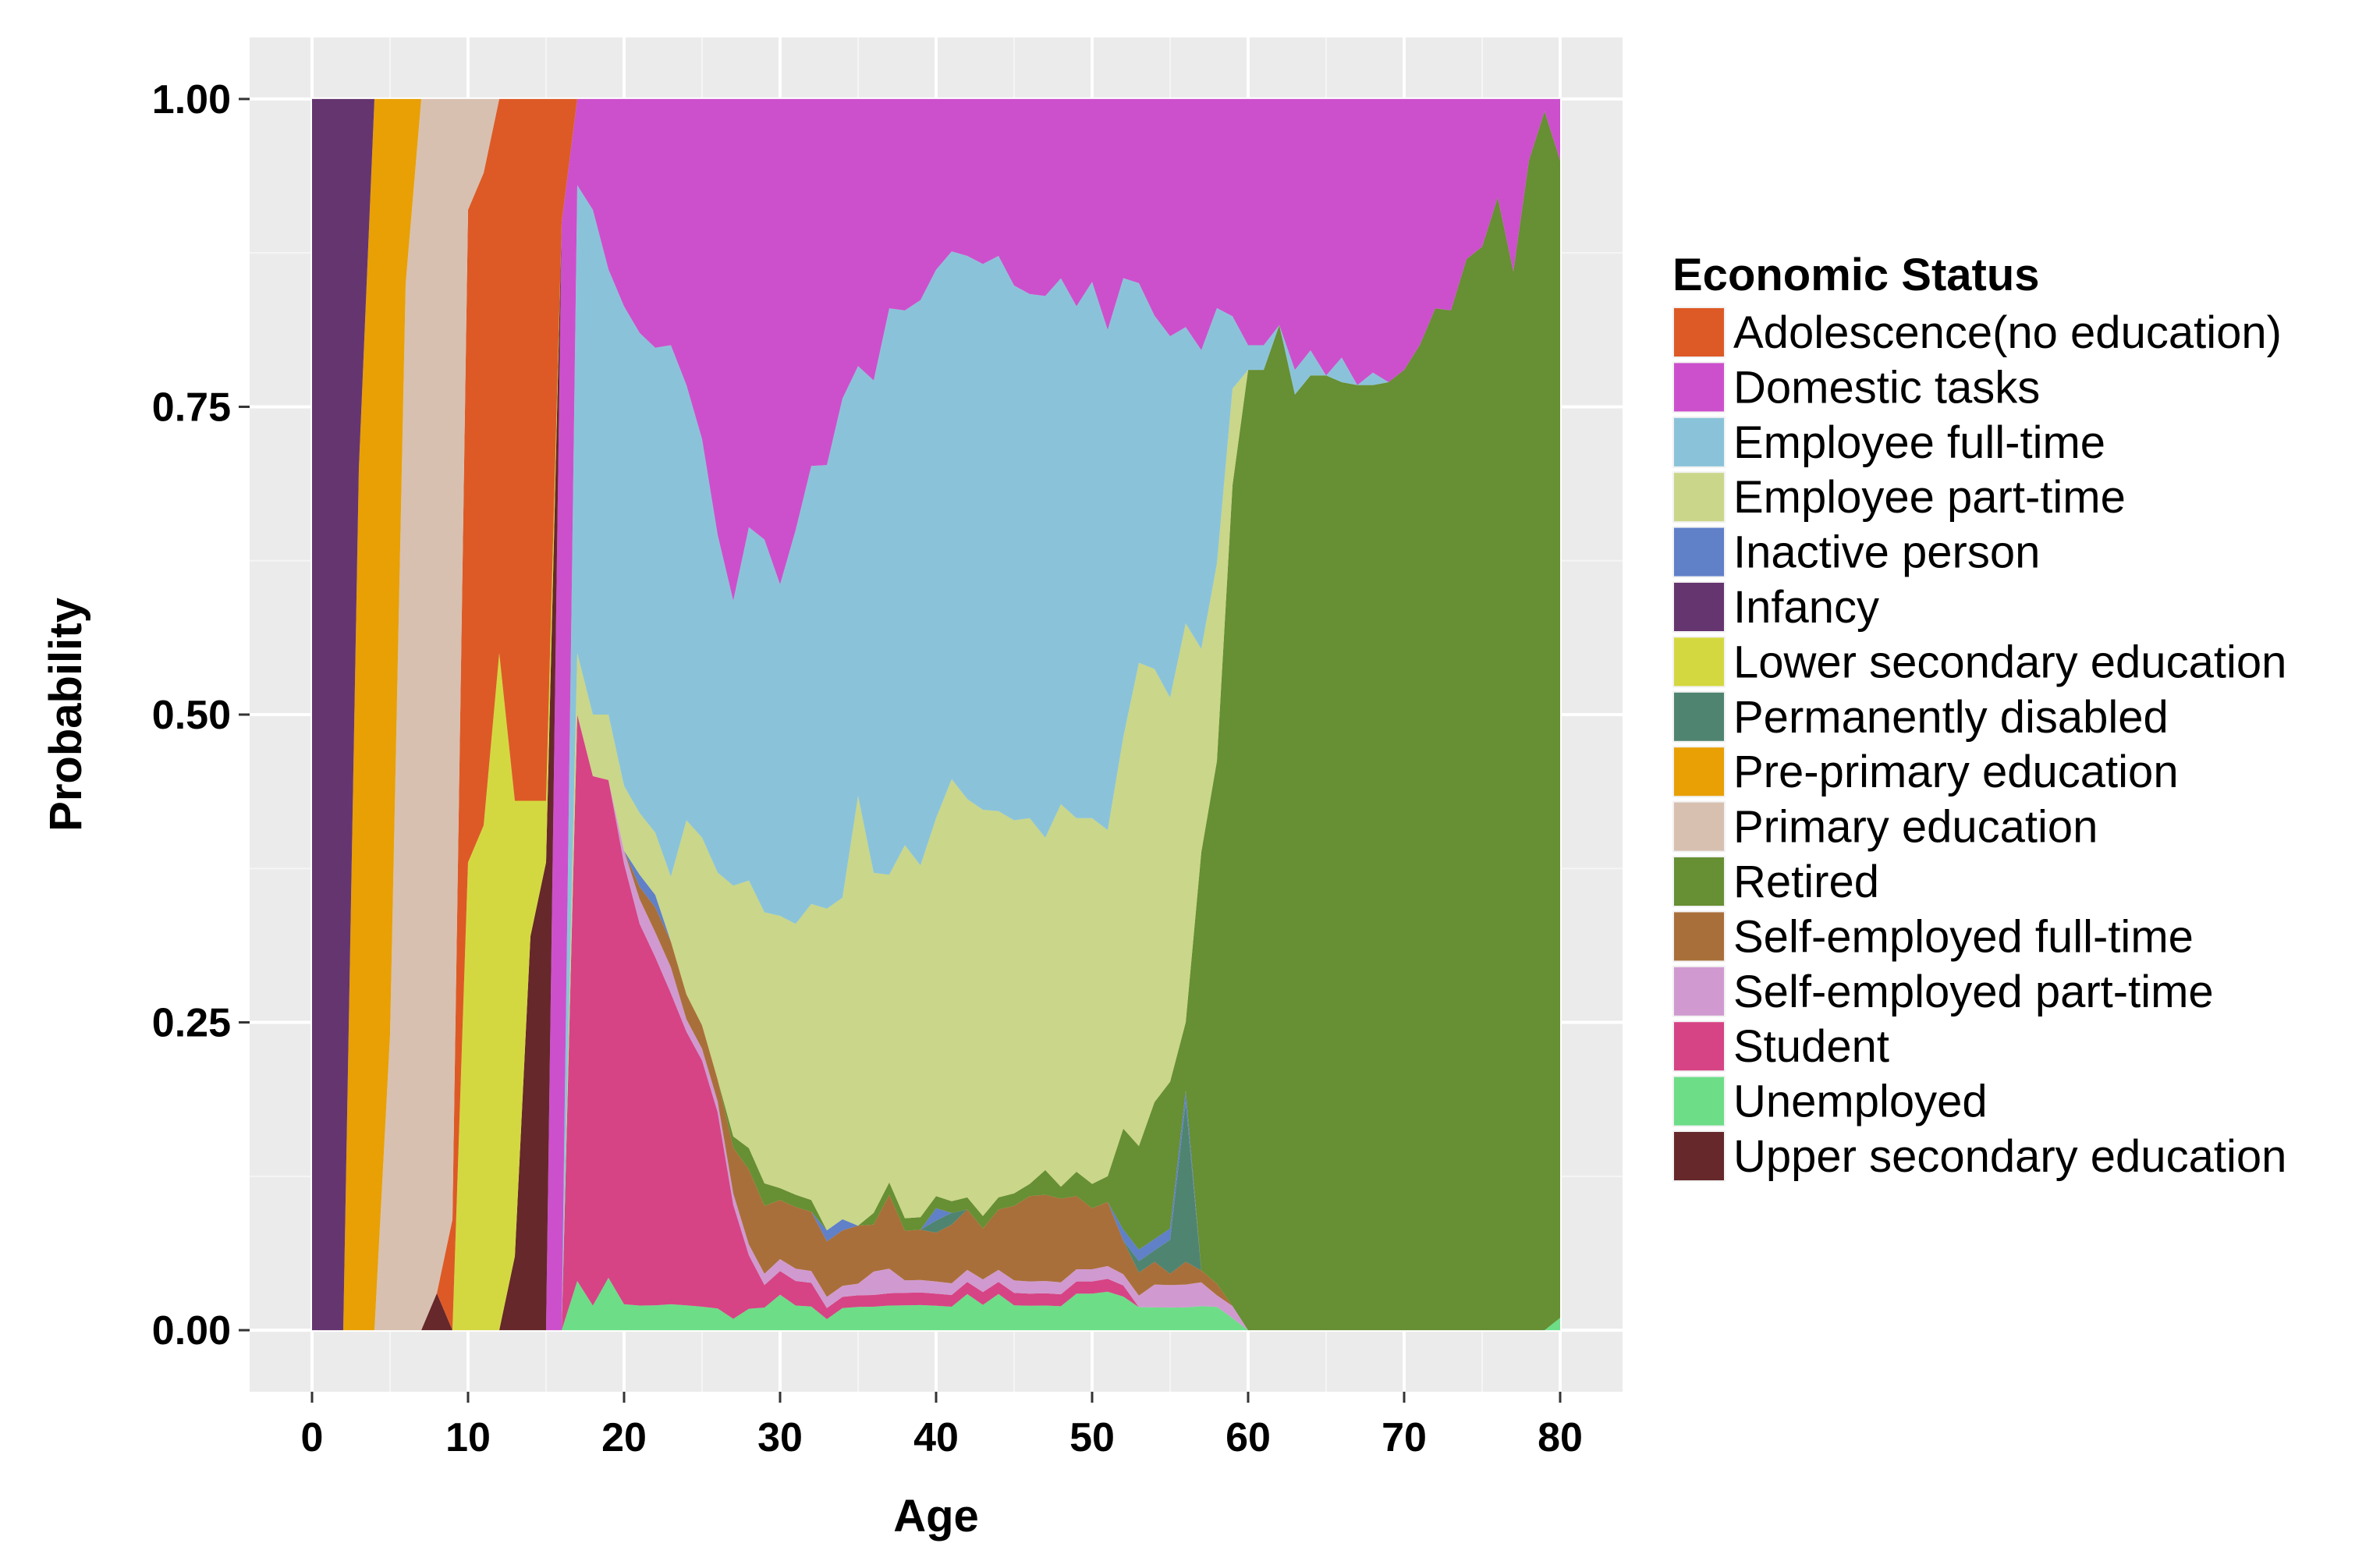  What do you see at coordinates (1699, 1156) in the screenshot?
I see `legend-swatch-upper-secondary-education` at bounding box center [1699, 1156].